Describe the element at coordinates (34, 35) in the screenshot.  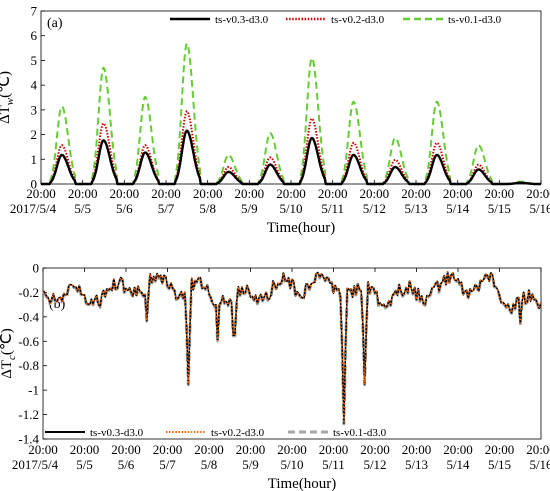
I see `y-tick-label: 6` at that location.